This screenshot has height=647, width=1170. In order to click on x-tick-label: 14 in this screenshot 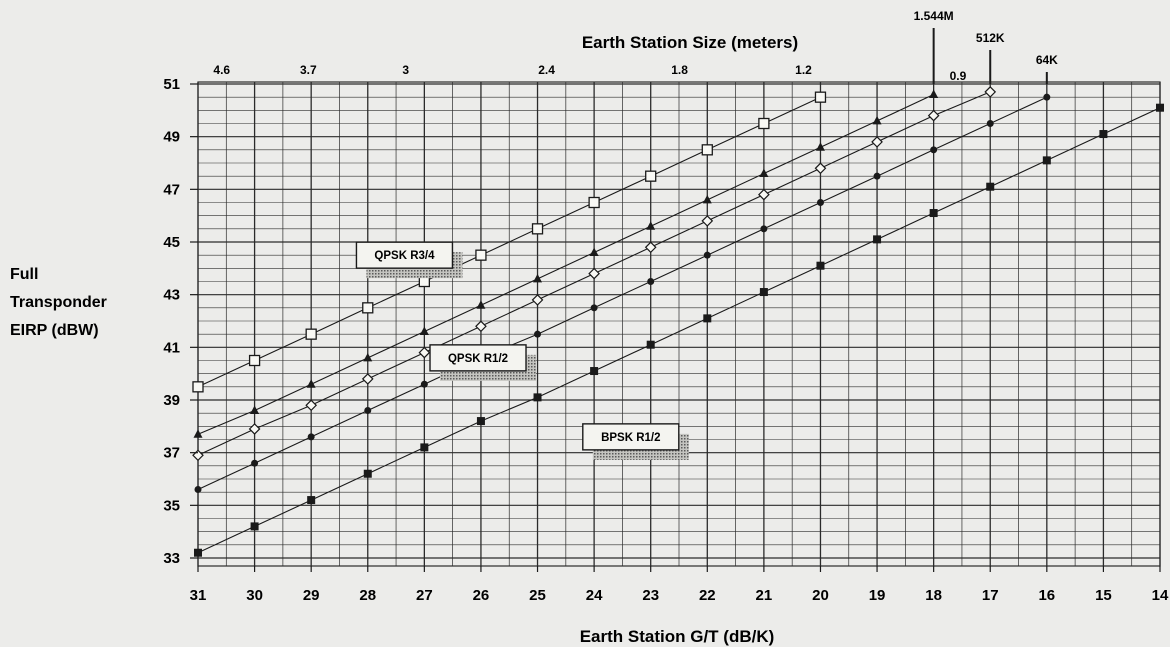, I will do `click(1160, 595)`.